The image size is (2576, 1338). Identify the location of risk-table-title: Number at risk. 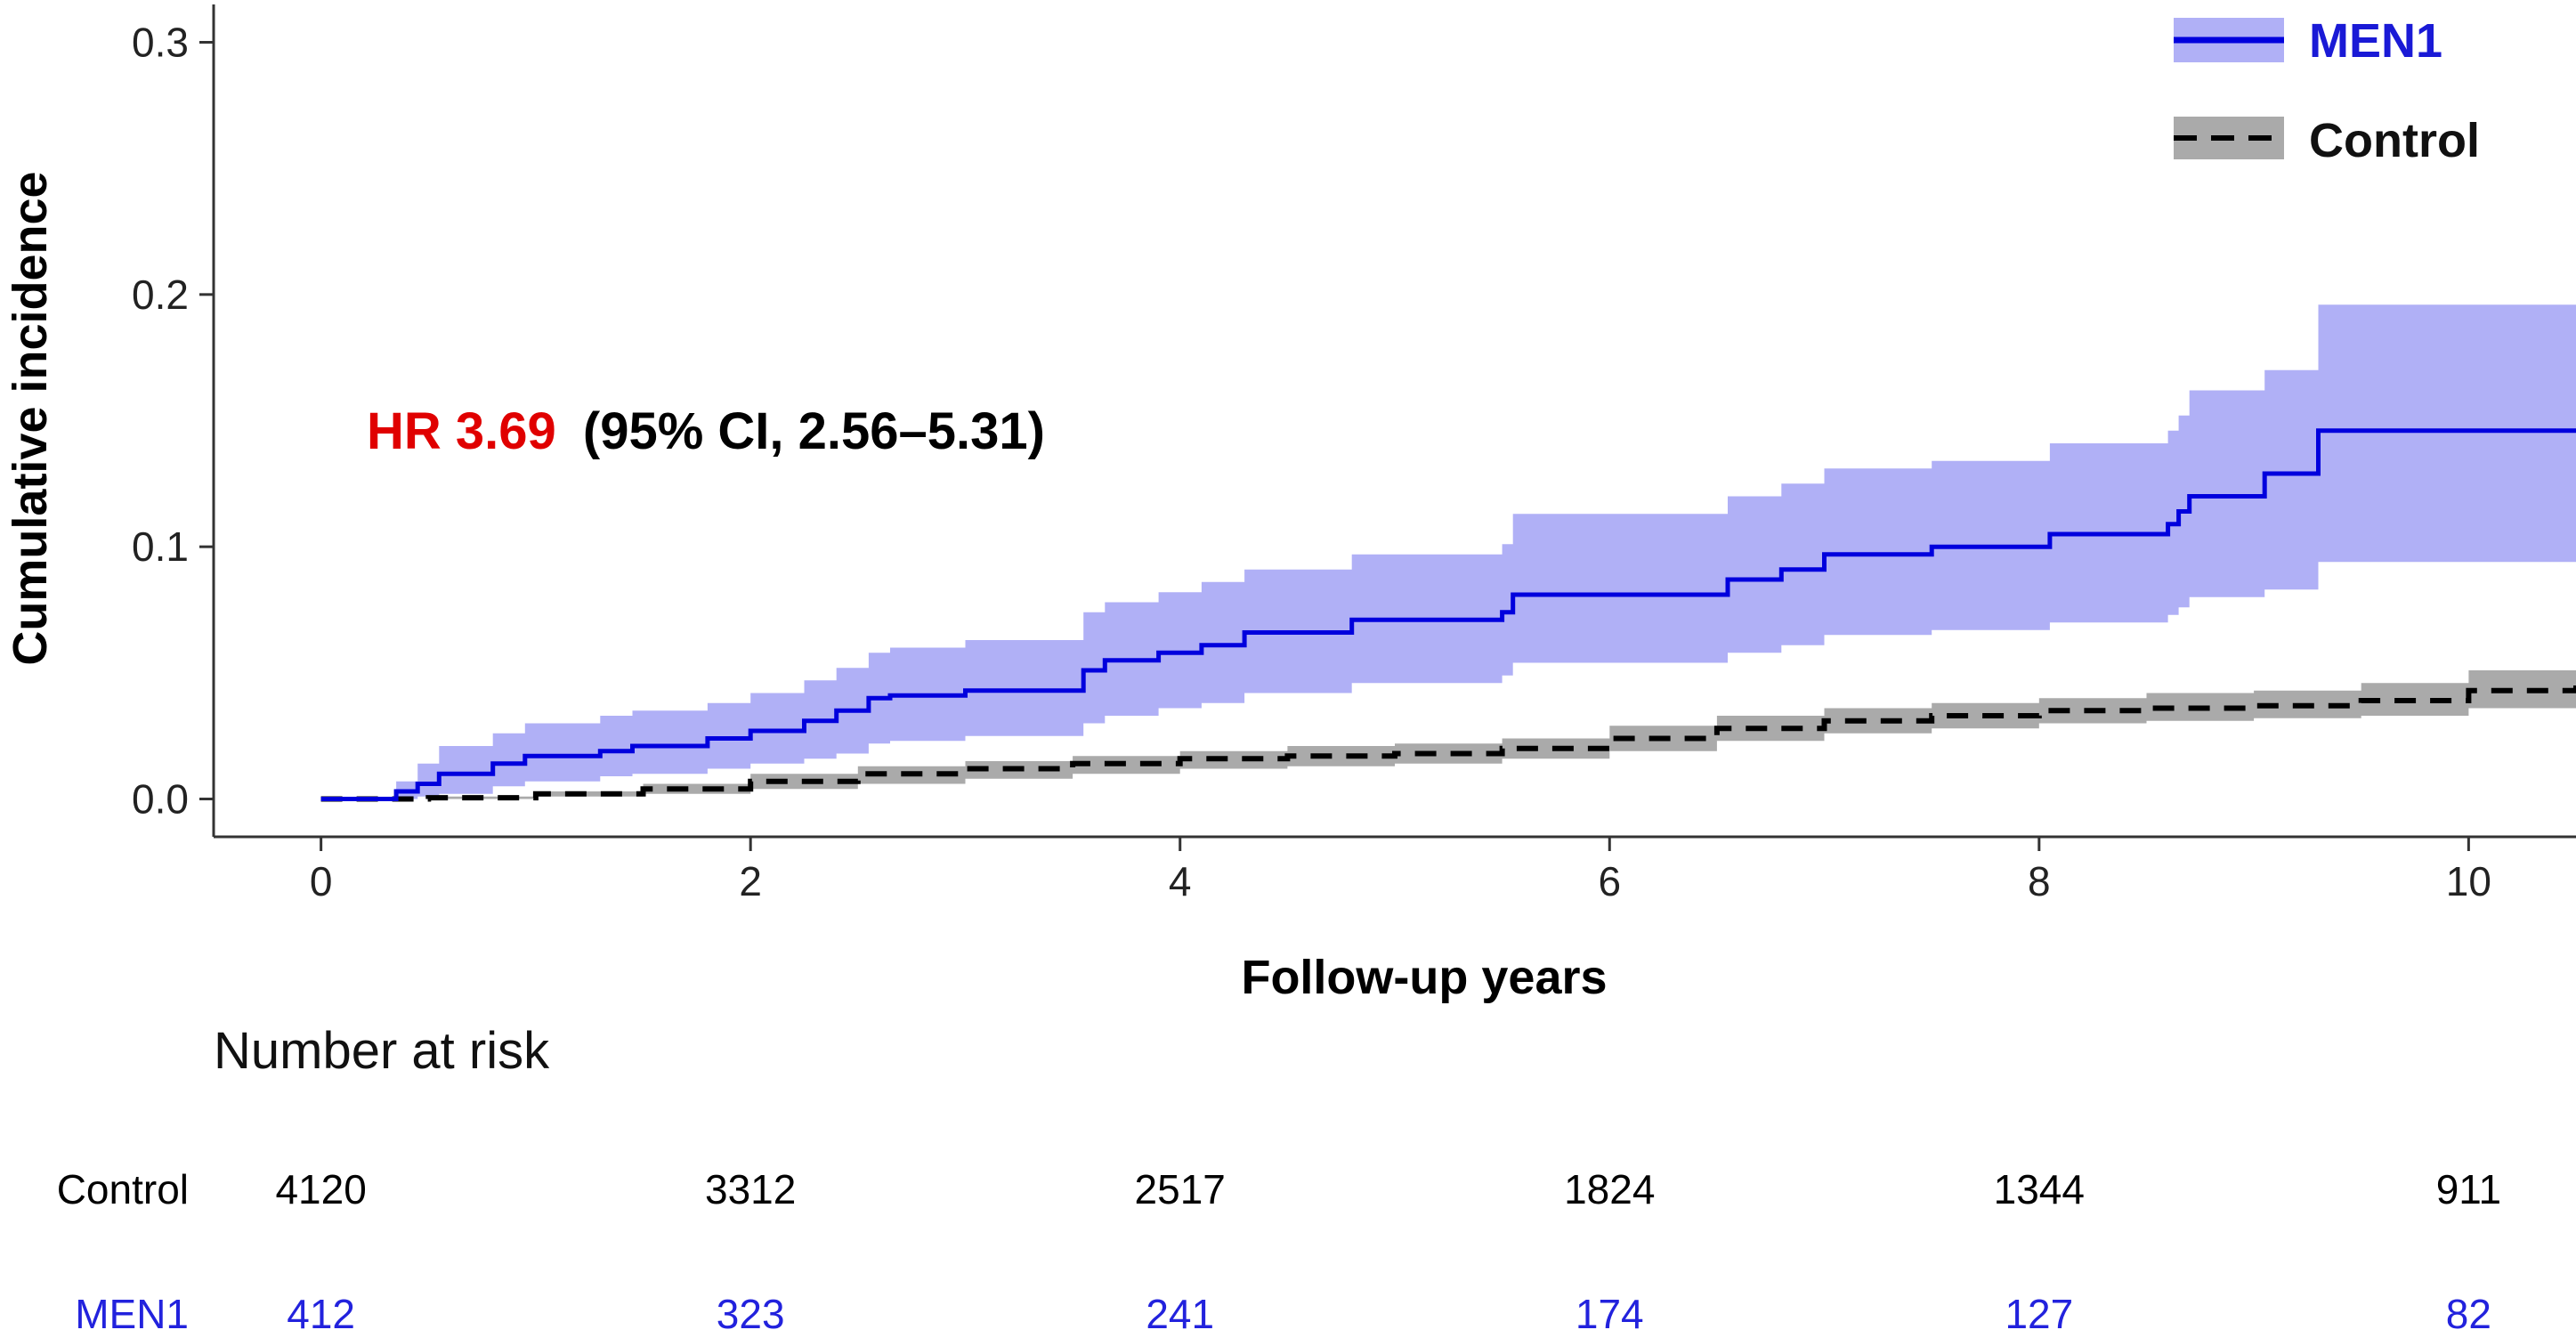
(382, 1051).